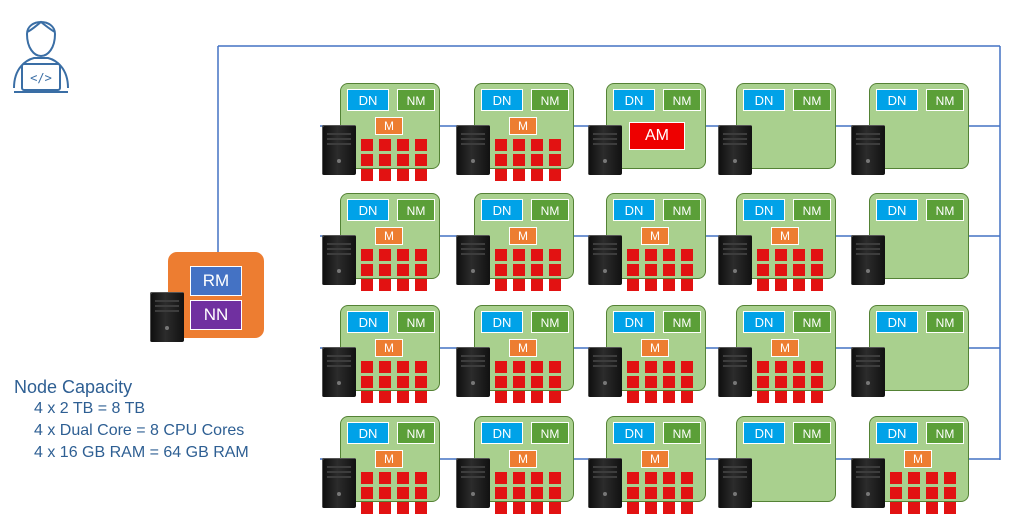 The width and height of the screenshot is (1027, 527). I want to click on app-master-label: AM, so click(657, 136).